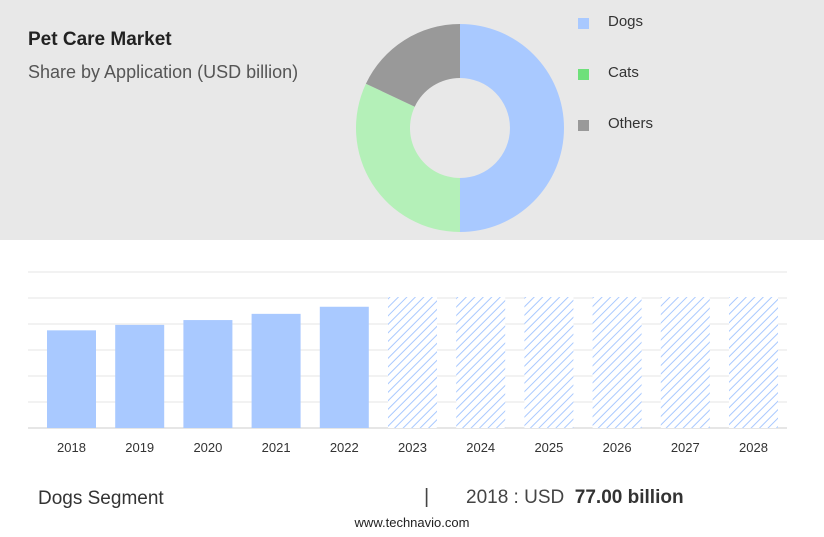 The image size is (824, 537). I want to click on legend-swatch-others, so click(583, 125).